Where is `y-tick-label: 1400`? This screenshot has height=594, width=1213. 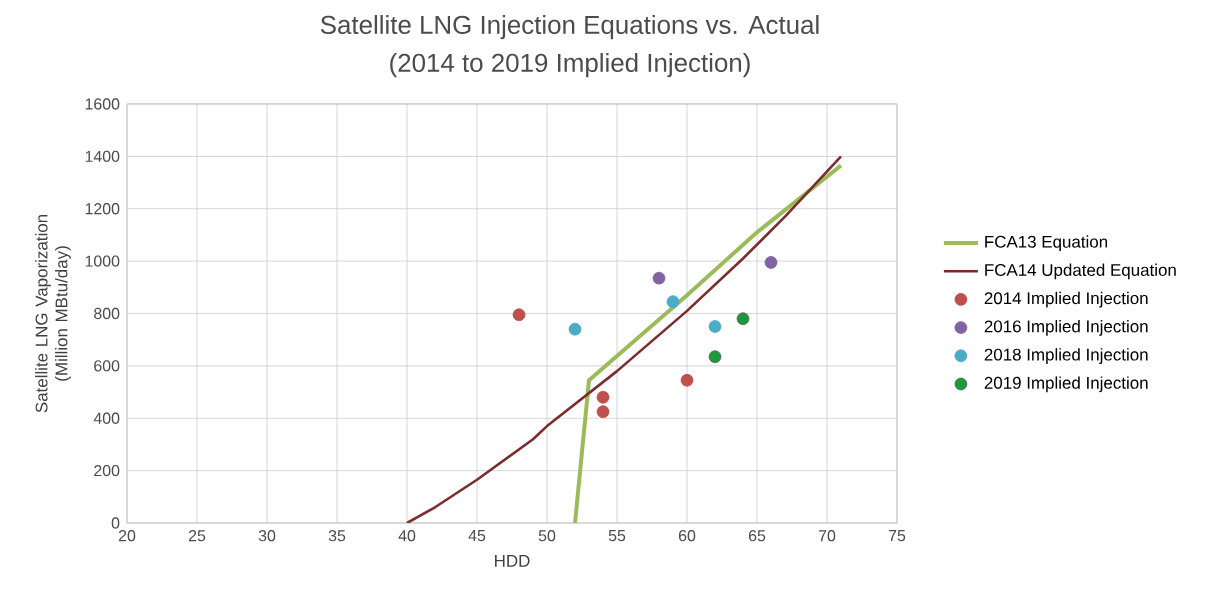 y-tick-label: 1400 is located at coordinates (102, 156).